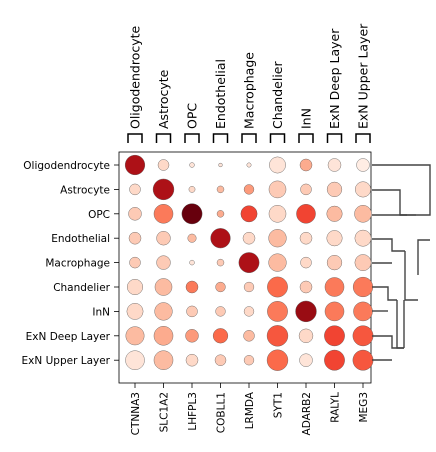  I want to click on group-label: Macrophage, so click(249, 90).